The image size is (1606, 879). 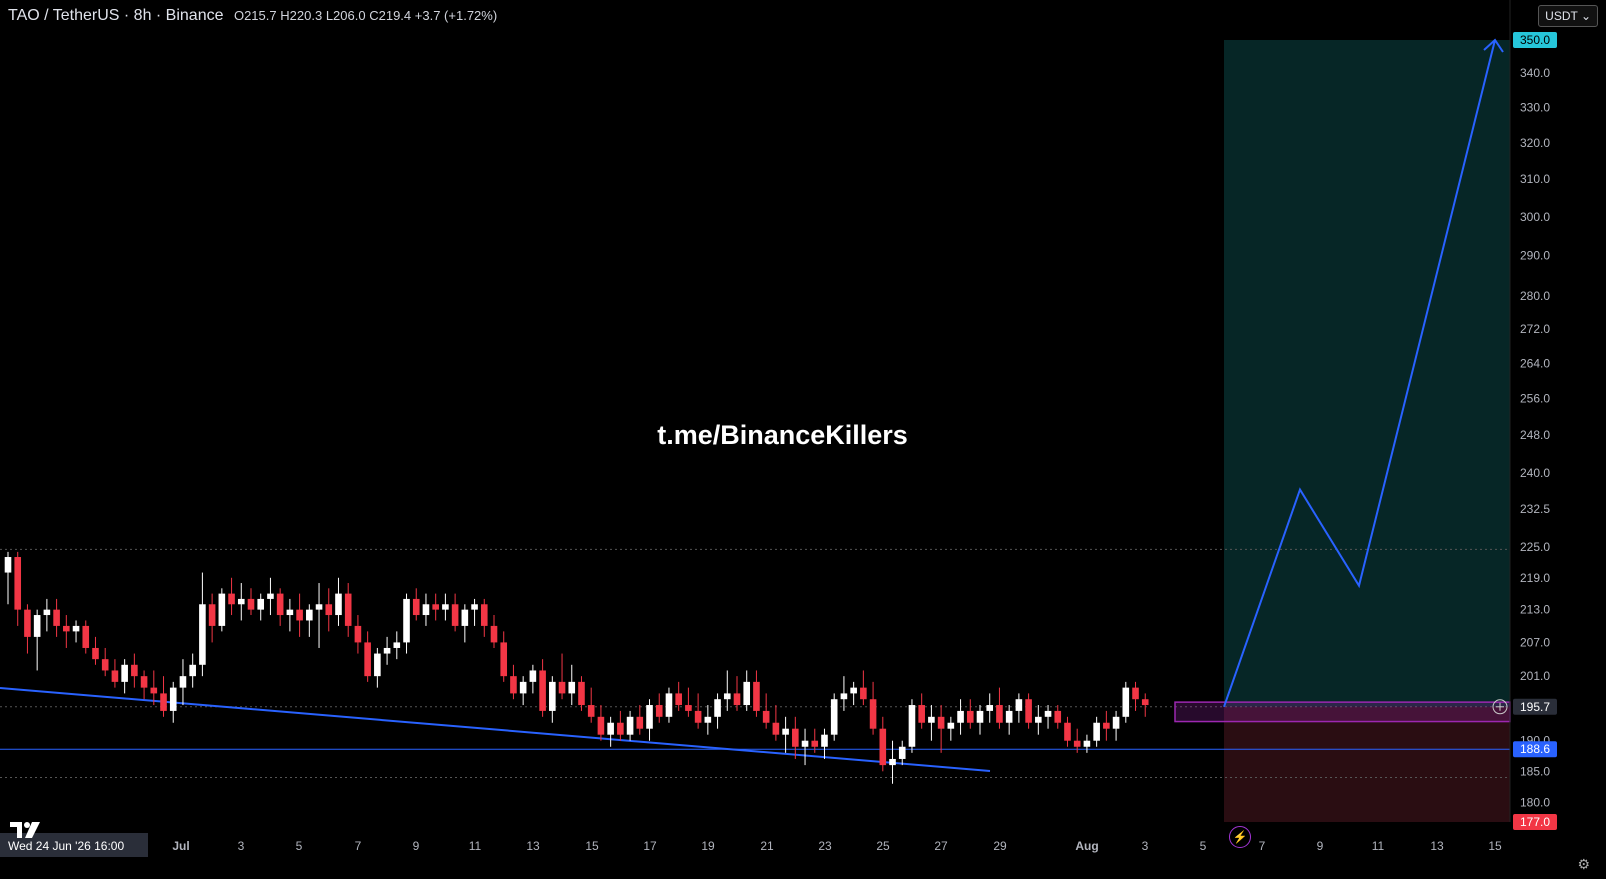 I want to click on price-tick-label: 240.0, so click(x=1535, y=473).